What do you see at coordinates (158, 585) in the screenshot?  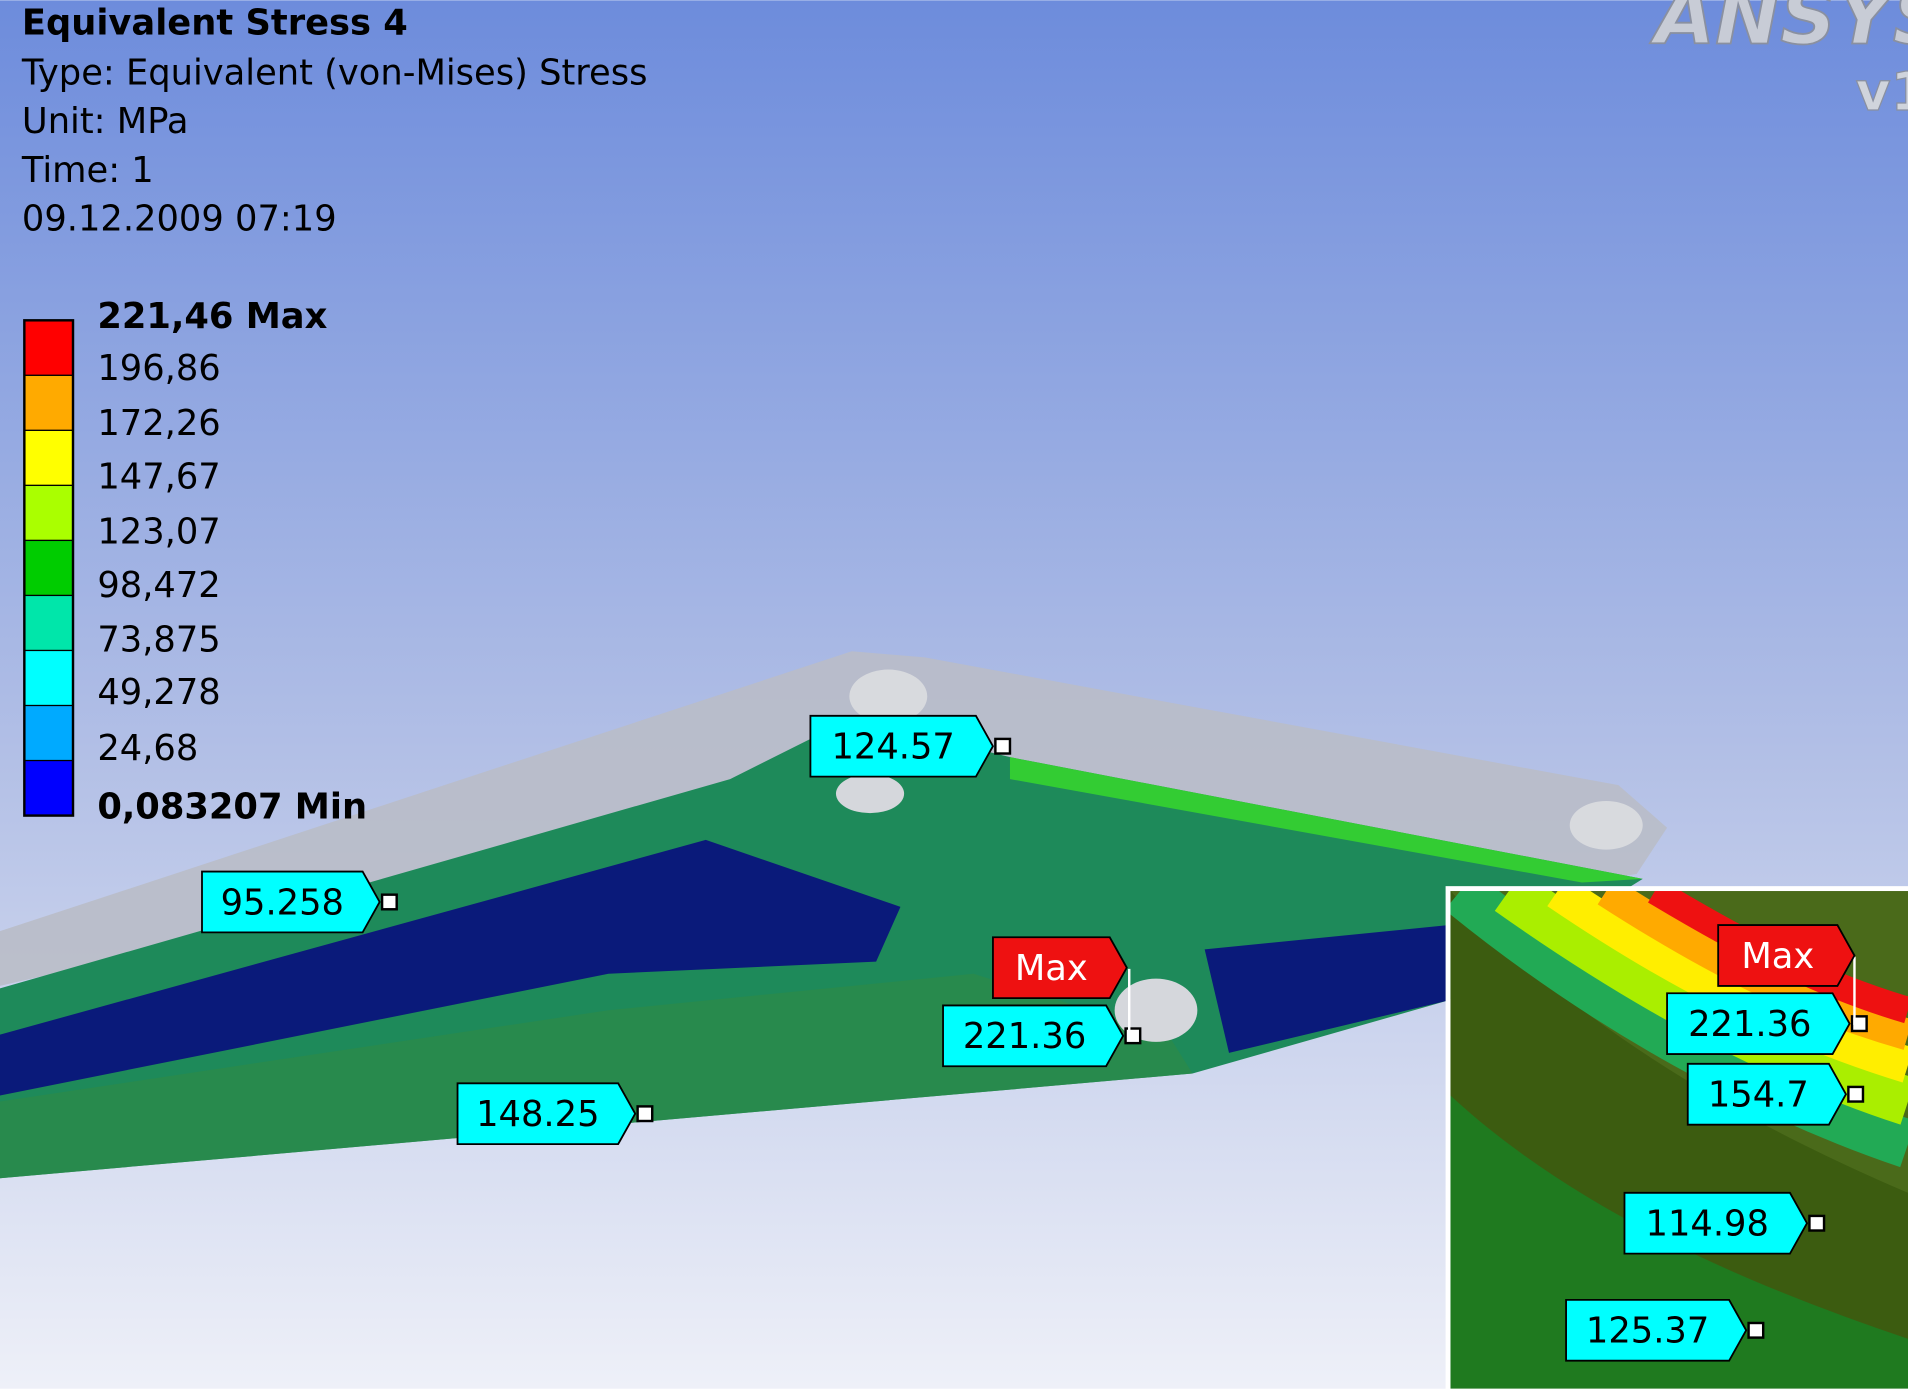 I see `legend-label: 98,472` at bounding box center [158, 585].